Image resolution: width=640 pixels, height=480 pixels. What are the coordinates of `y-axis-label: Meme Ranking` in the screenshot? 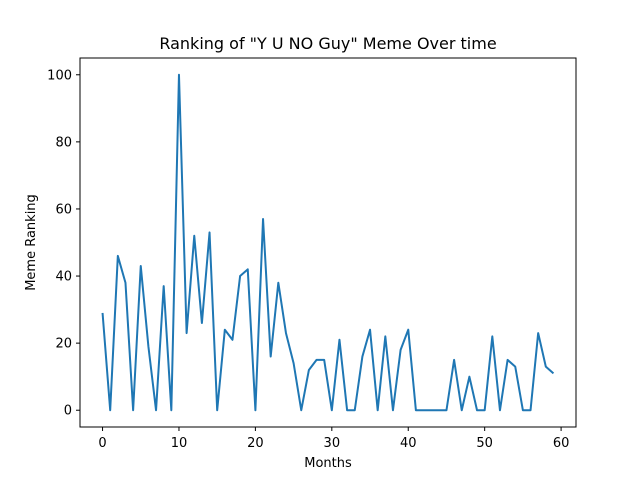 It's located at (31, 242).